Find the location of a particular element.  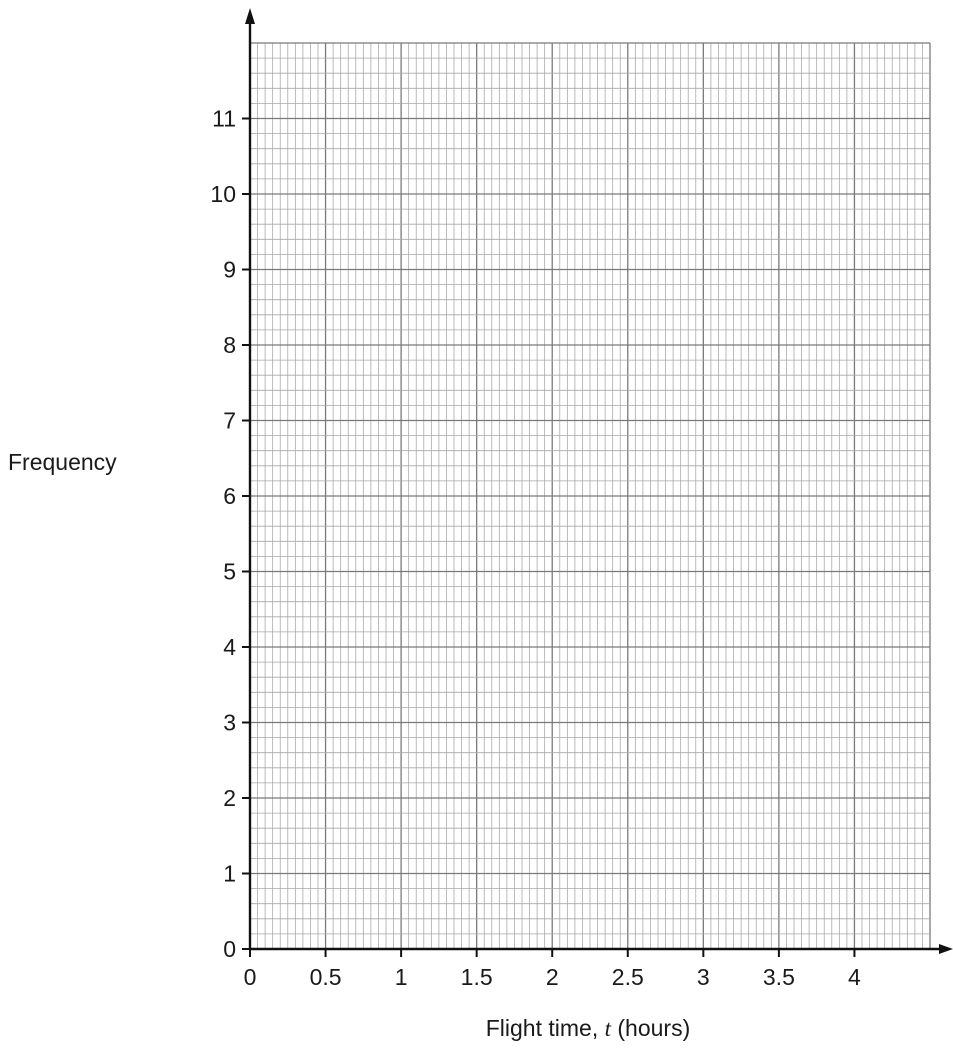

y-tick-label: 5 is located at coordinates (229, 572).